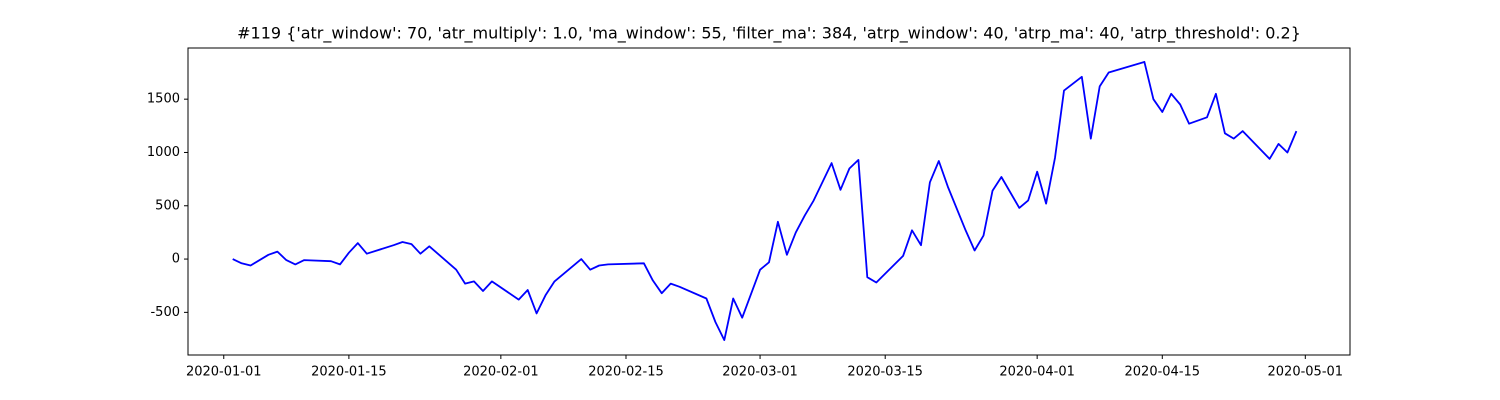 The image size is (1500, 400). What do you see at coordinates (885, 372) in the screenshot?
I see `x-tick-label: 2020-03-15` at bounding box center [885, 372].